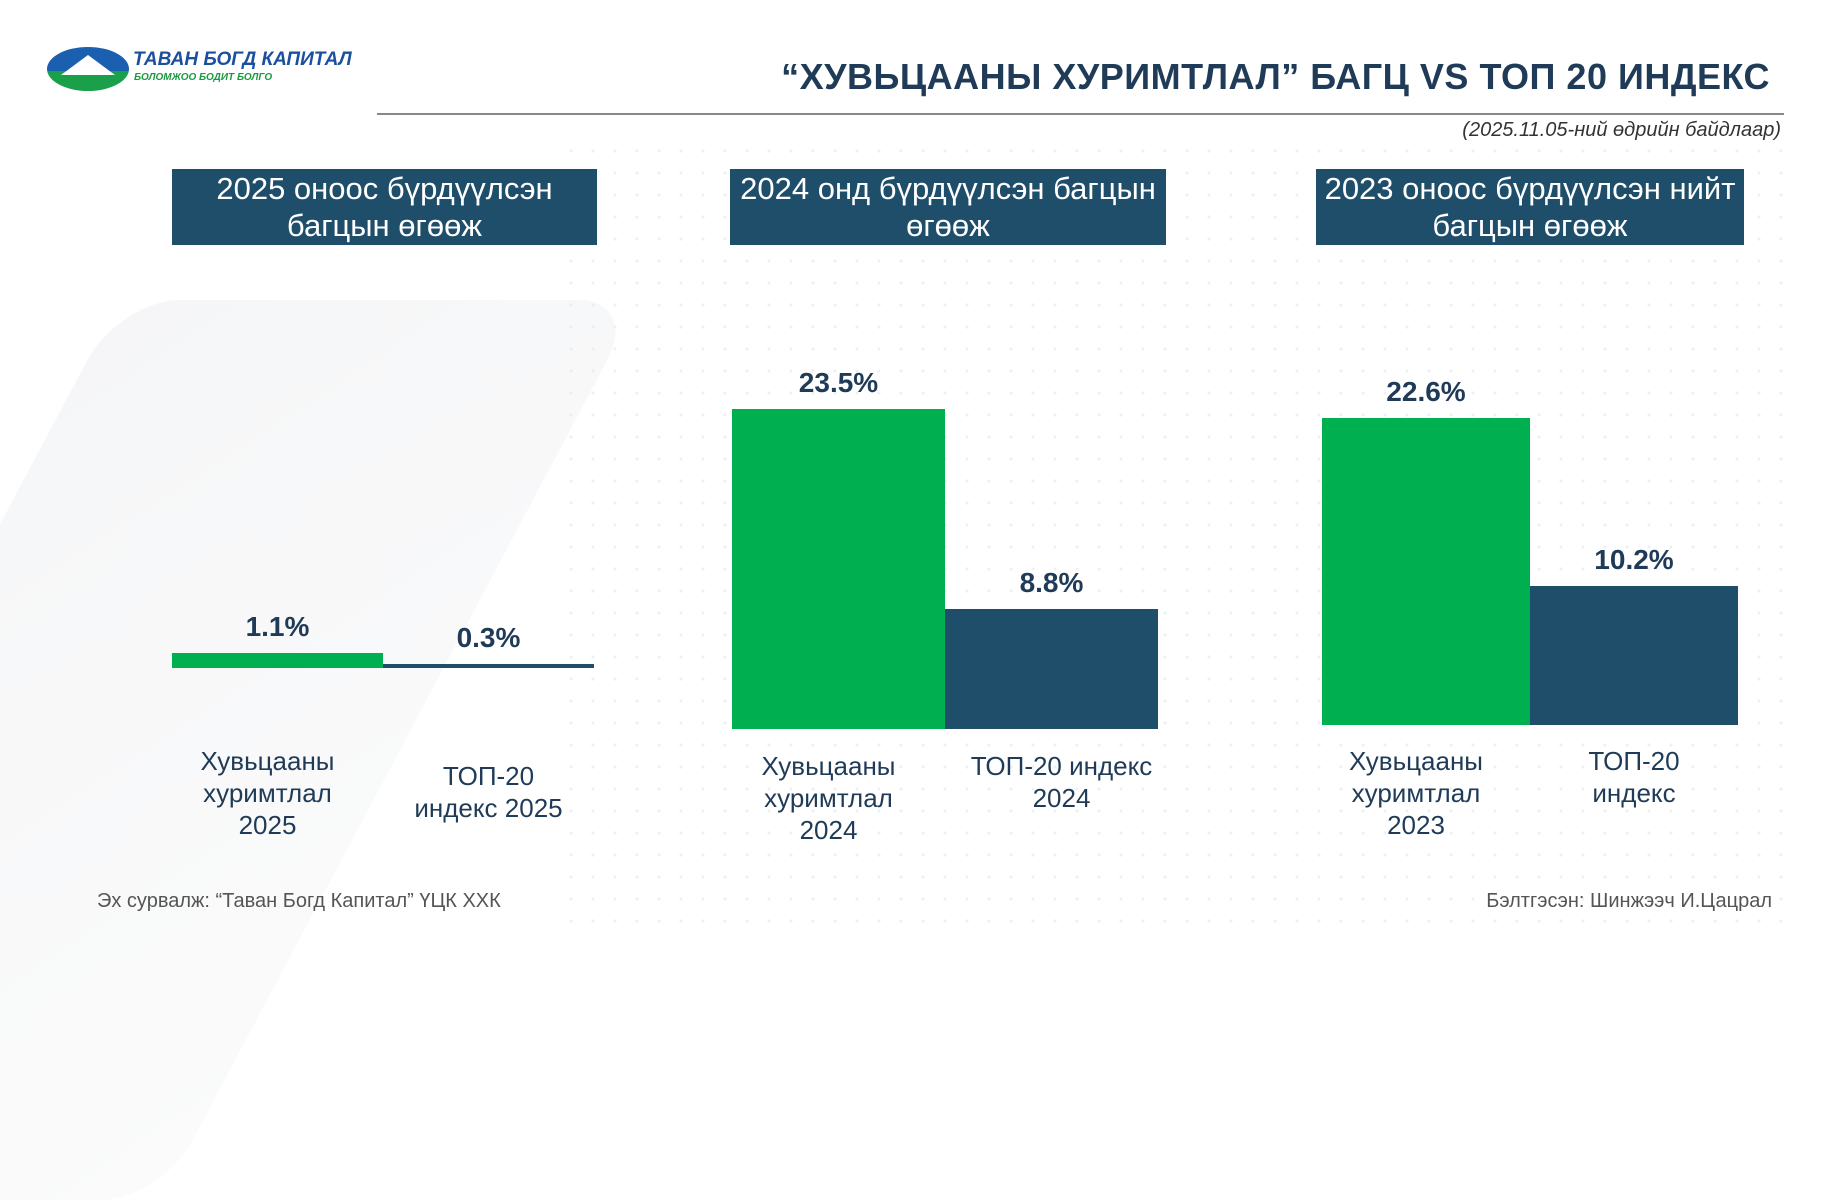 This screenshot has width=1822, height=1200. I want to click on title-divider, so click(1080, 114).